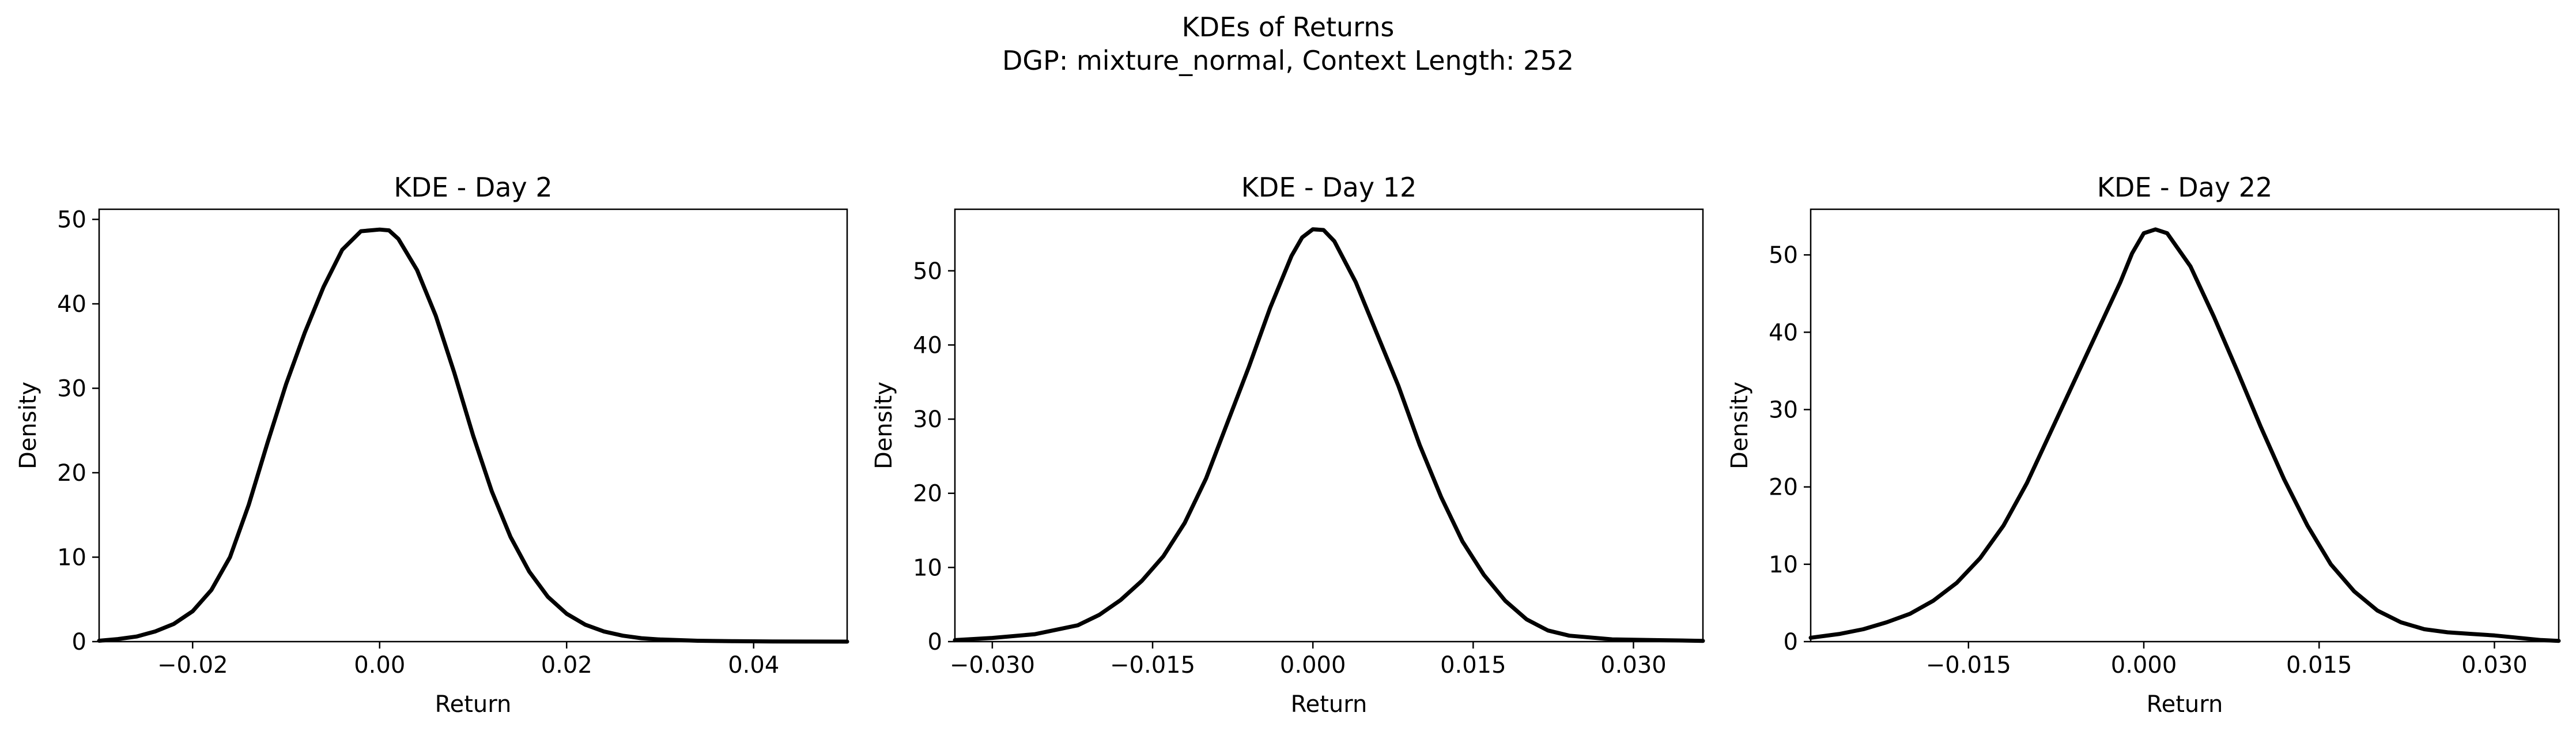  Describe the element at coordinates (379, 665) in the screenshot. I see `x-tick-label: 0.00` at that location.